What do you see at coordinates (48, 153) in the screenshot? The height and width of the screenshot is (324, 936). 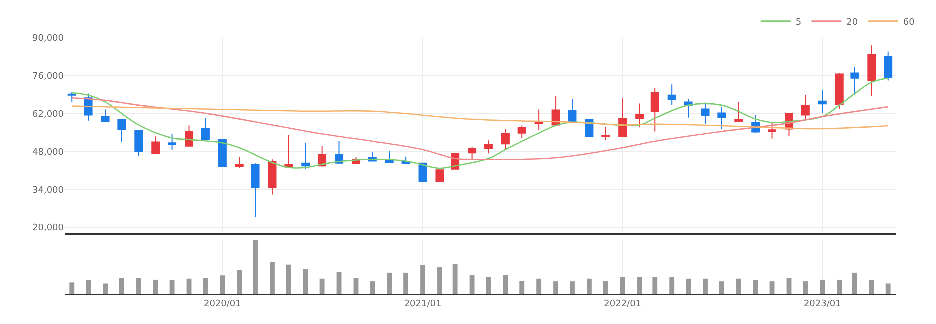 I see `y-tick-label: 48,000` at bounding box center [48, 153].